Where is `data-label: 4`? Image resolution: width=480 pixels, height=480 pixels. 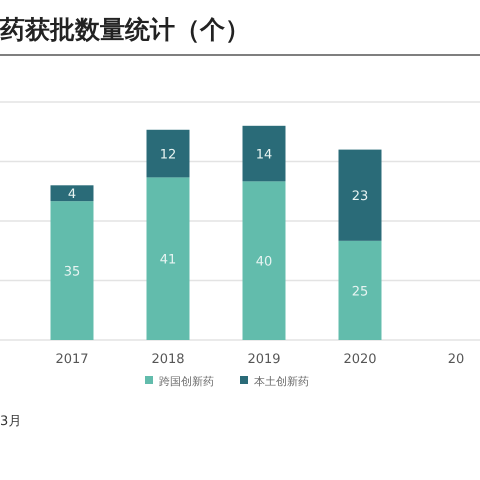 data-label: 4 is located at coordinates (72, 194).